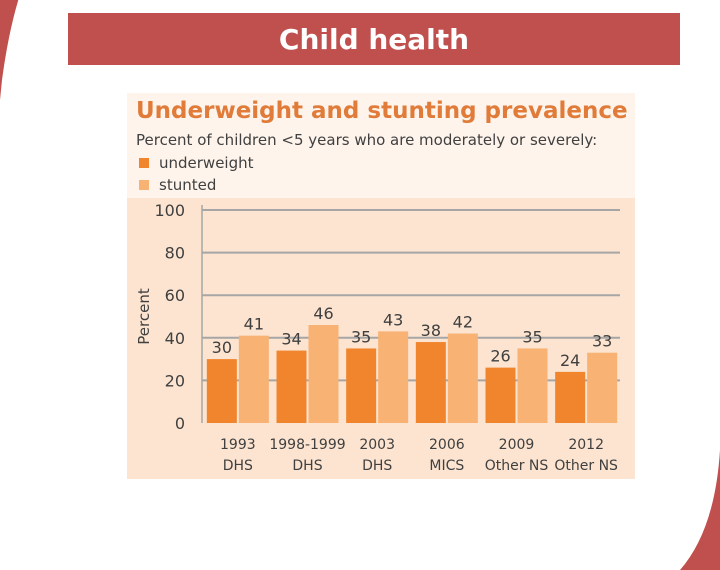 This screenshot has width=720, height=570. Describe the element at coordinates (431, 330) in the screenshot. I see `data-label-underweight-3: 38` at that location.